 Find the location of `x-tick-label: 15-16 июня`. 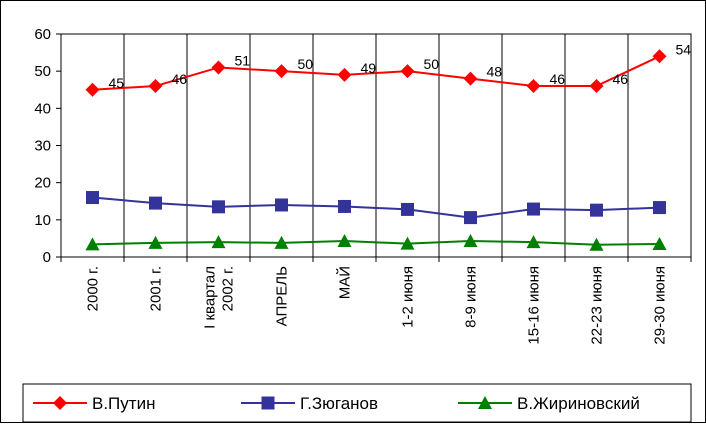

x-tick-label: 15-16 июня is located at coordinates (534, 305).